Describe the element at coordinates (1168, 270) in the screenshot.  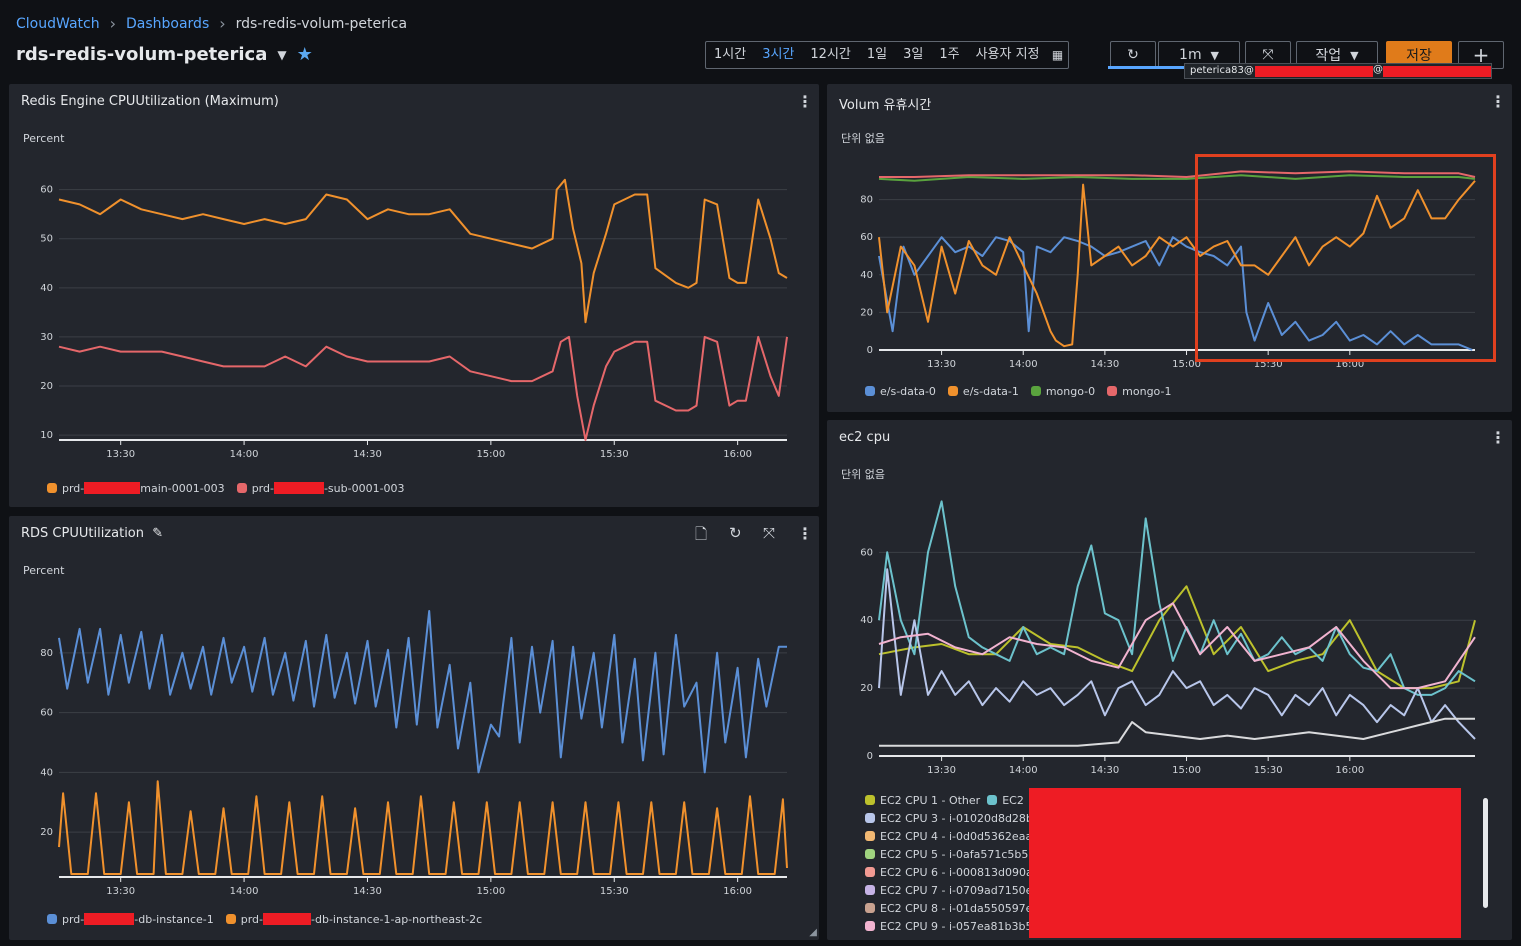
I see `volum-idle-chart: 0 20 40 60 80 13:30 14:00 14:30 15:00 15:30 16:00` at that location.